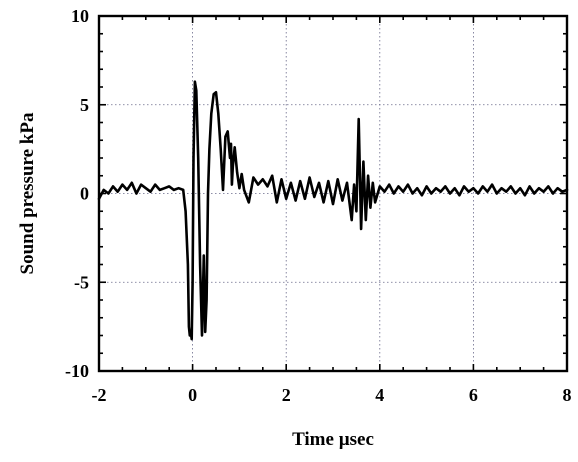 Image resolution: width=578 pixels, height=462 pixels. Describe the element at coordinates (84, 105) in the screenshot. I see `y-tick-label: 5` at that location.